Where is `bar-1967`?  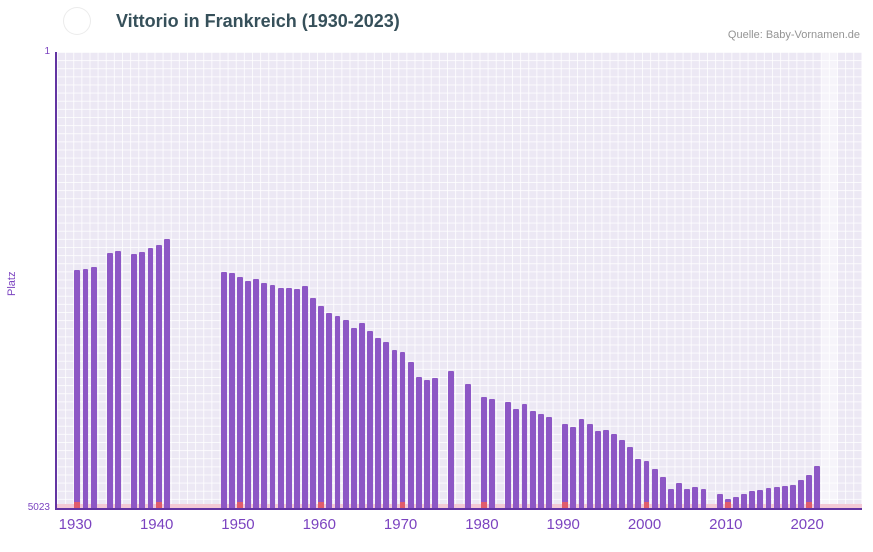 bar-1967 is located at coordinates (378, 422).